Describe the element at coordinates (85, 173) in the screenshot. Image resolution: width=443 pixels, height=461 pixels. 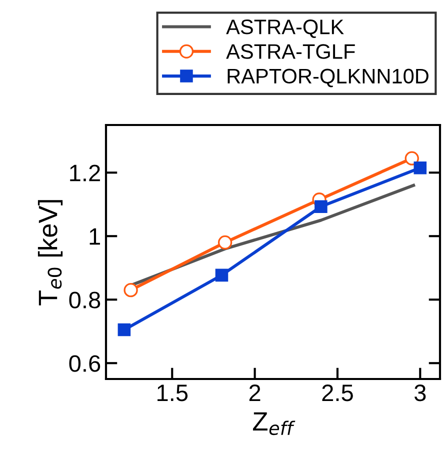
I see `y-tick-label: 1.2` at that location.